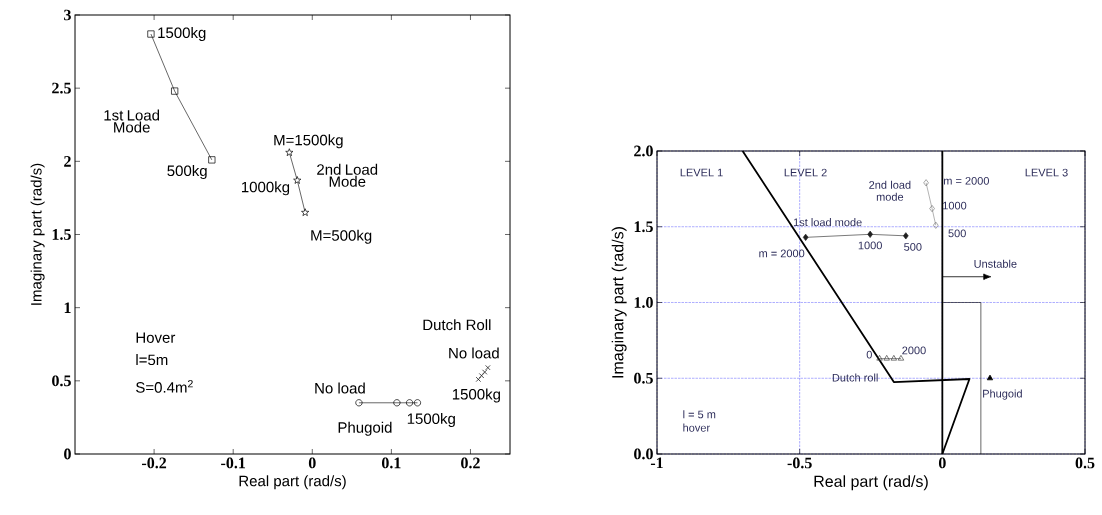  Describe the element at coordinates (67, 15) in the screenshot. I see `y-tick-label: 3` at that location.